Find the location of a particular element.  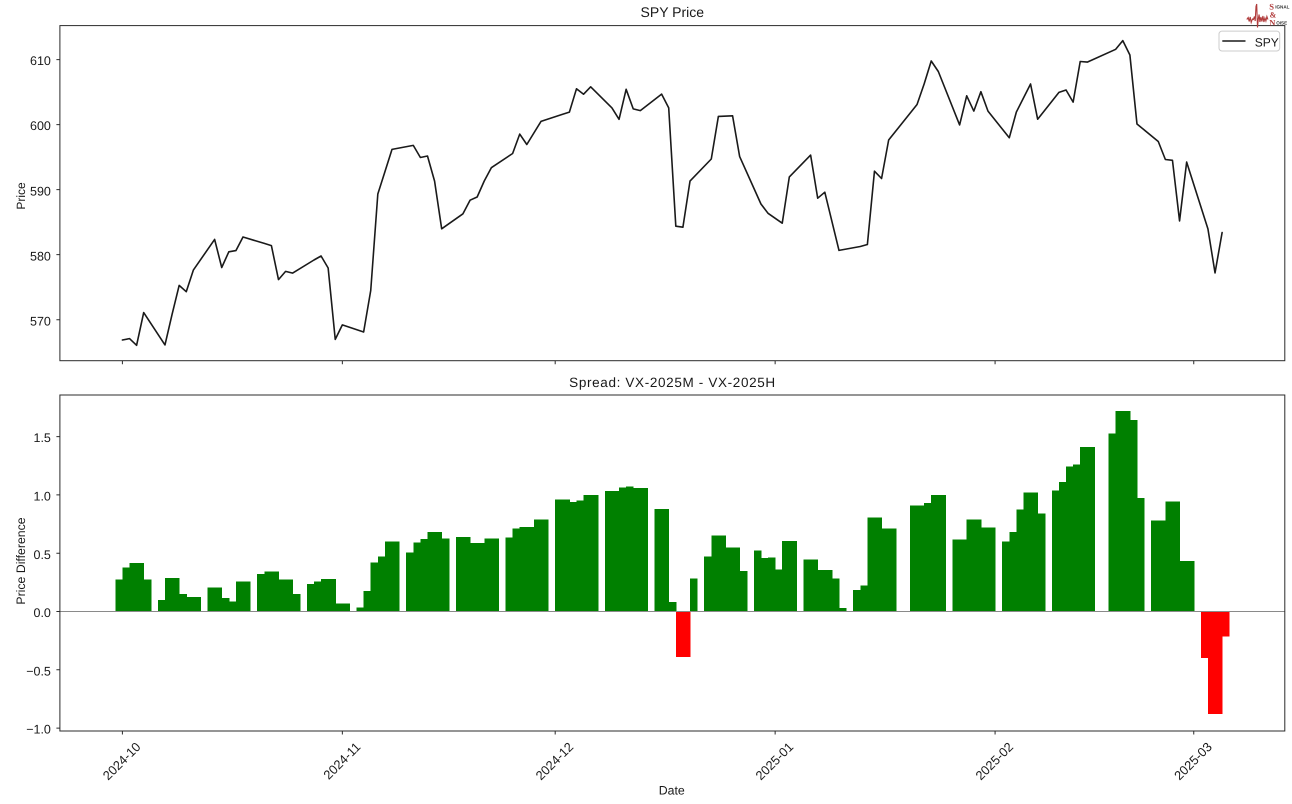

svg-text: S is located at coordinates (1271, 6).